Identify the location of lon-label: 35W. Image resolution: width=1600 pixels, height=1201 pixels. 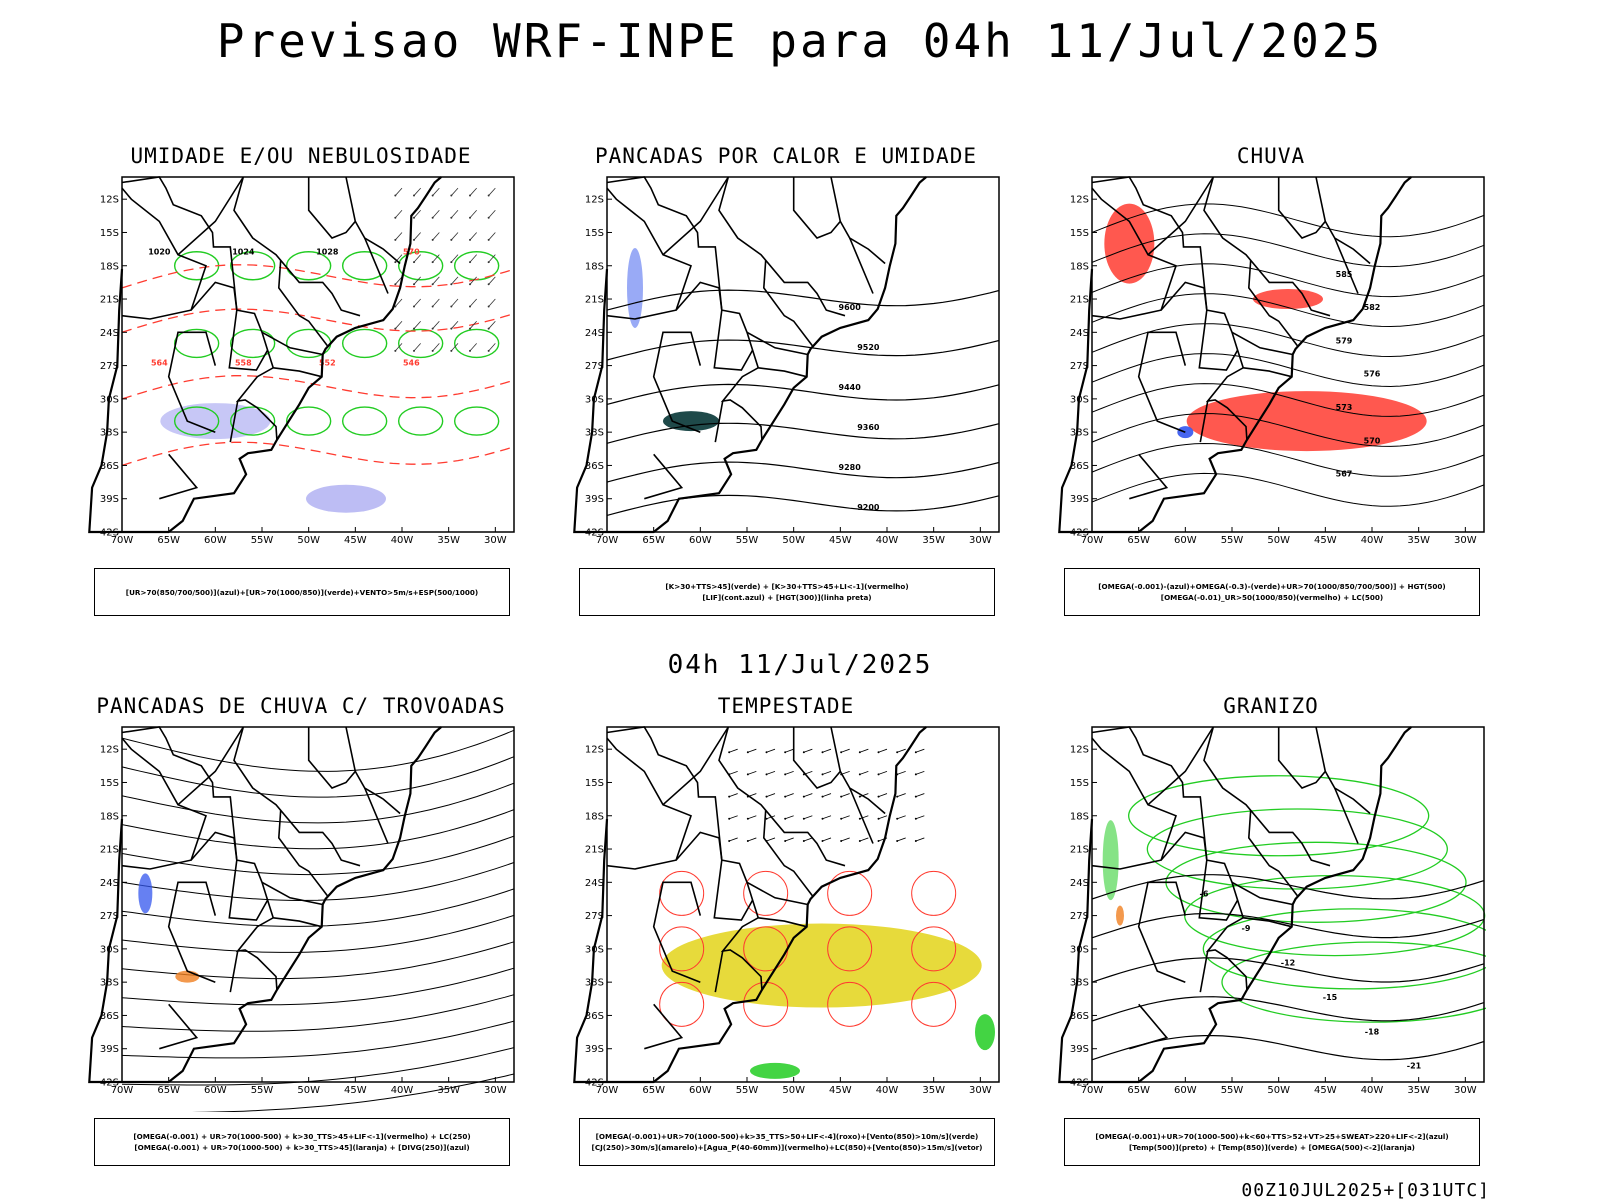
(448, 1090).